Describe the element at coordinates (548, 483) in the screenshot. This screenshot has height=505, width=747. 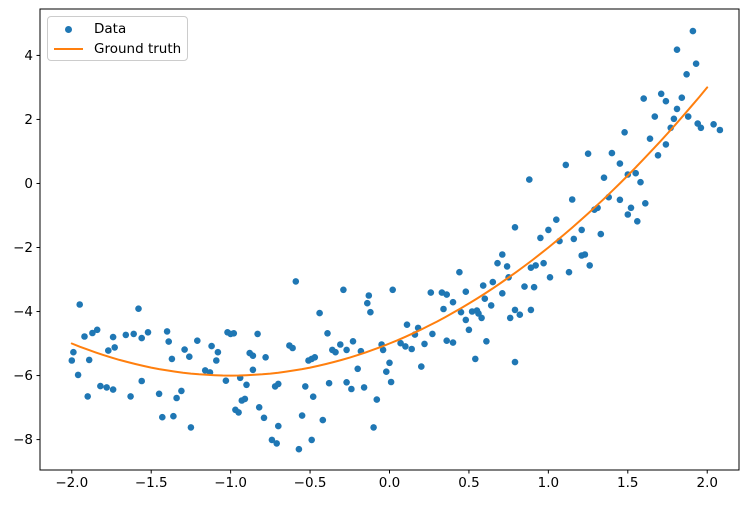
I see `x-tick-label: 1.0` at that location.